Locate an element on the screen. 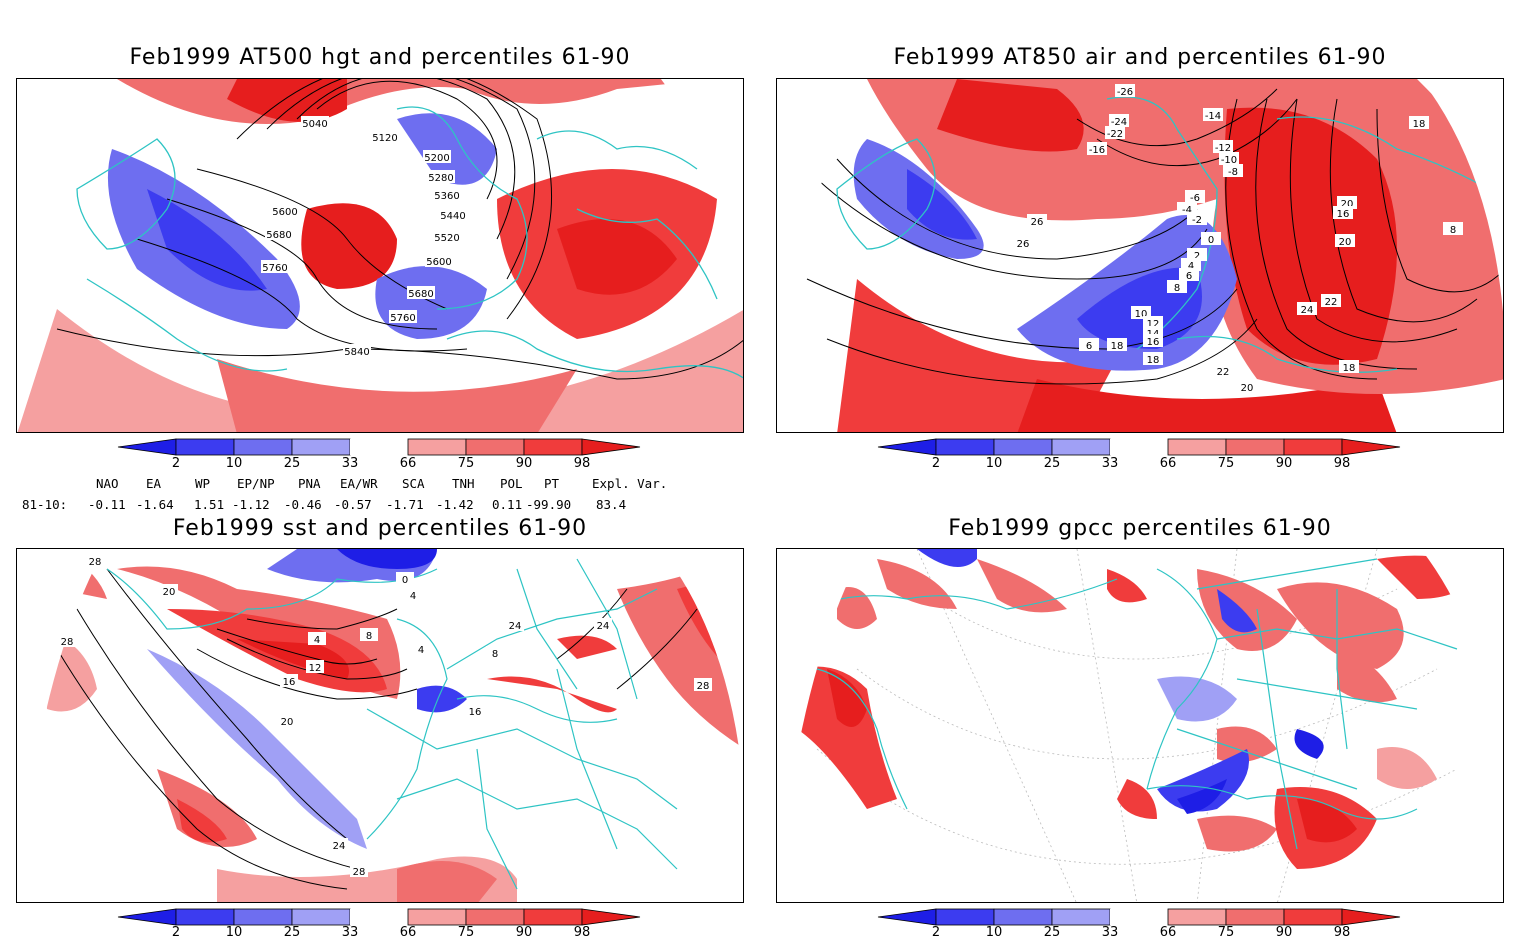 Image resolution: width=1520 pixels, height=940 pixels. index-value: -0.11 is located at coordinates (107, 504).